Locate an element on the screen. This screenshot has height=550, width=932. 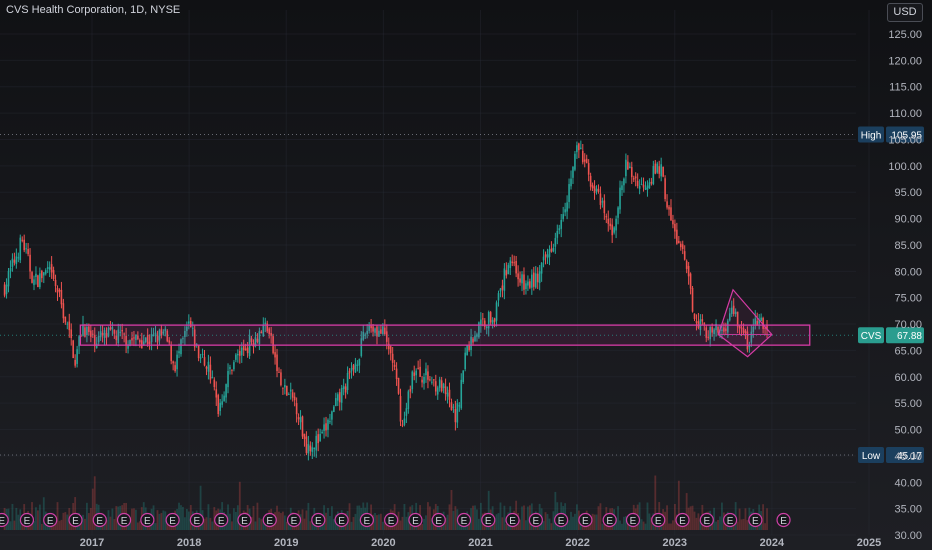
x-tick-label: 2025 is located at coordinates (869, 543).